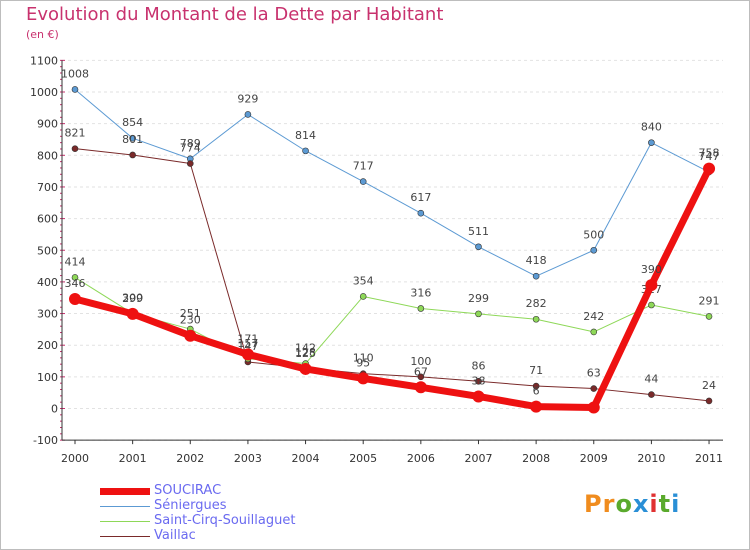 The image size is (750, 550). Describe the element at coordinates (45, 440) in the screenshot. I see `y-tick-label: -100` at that location.